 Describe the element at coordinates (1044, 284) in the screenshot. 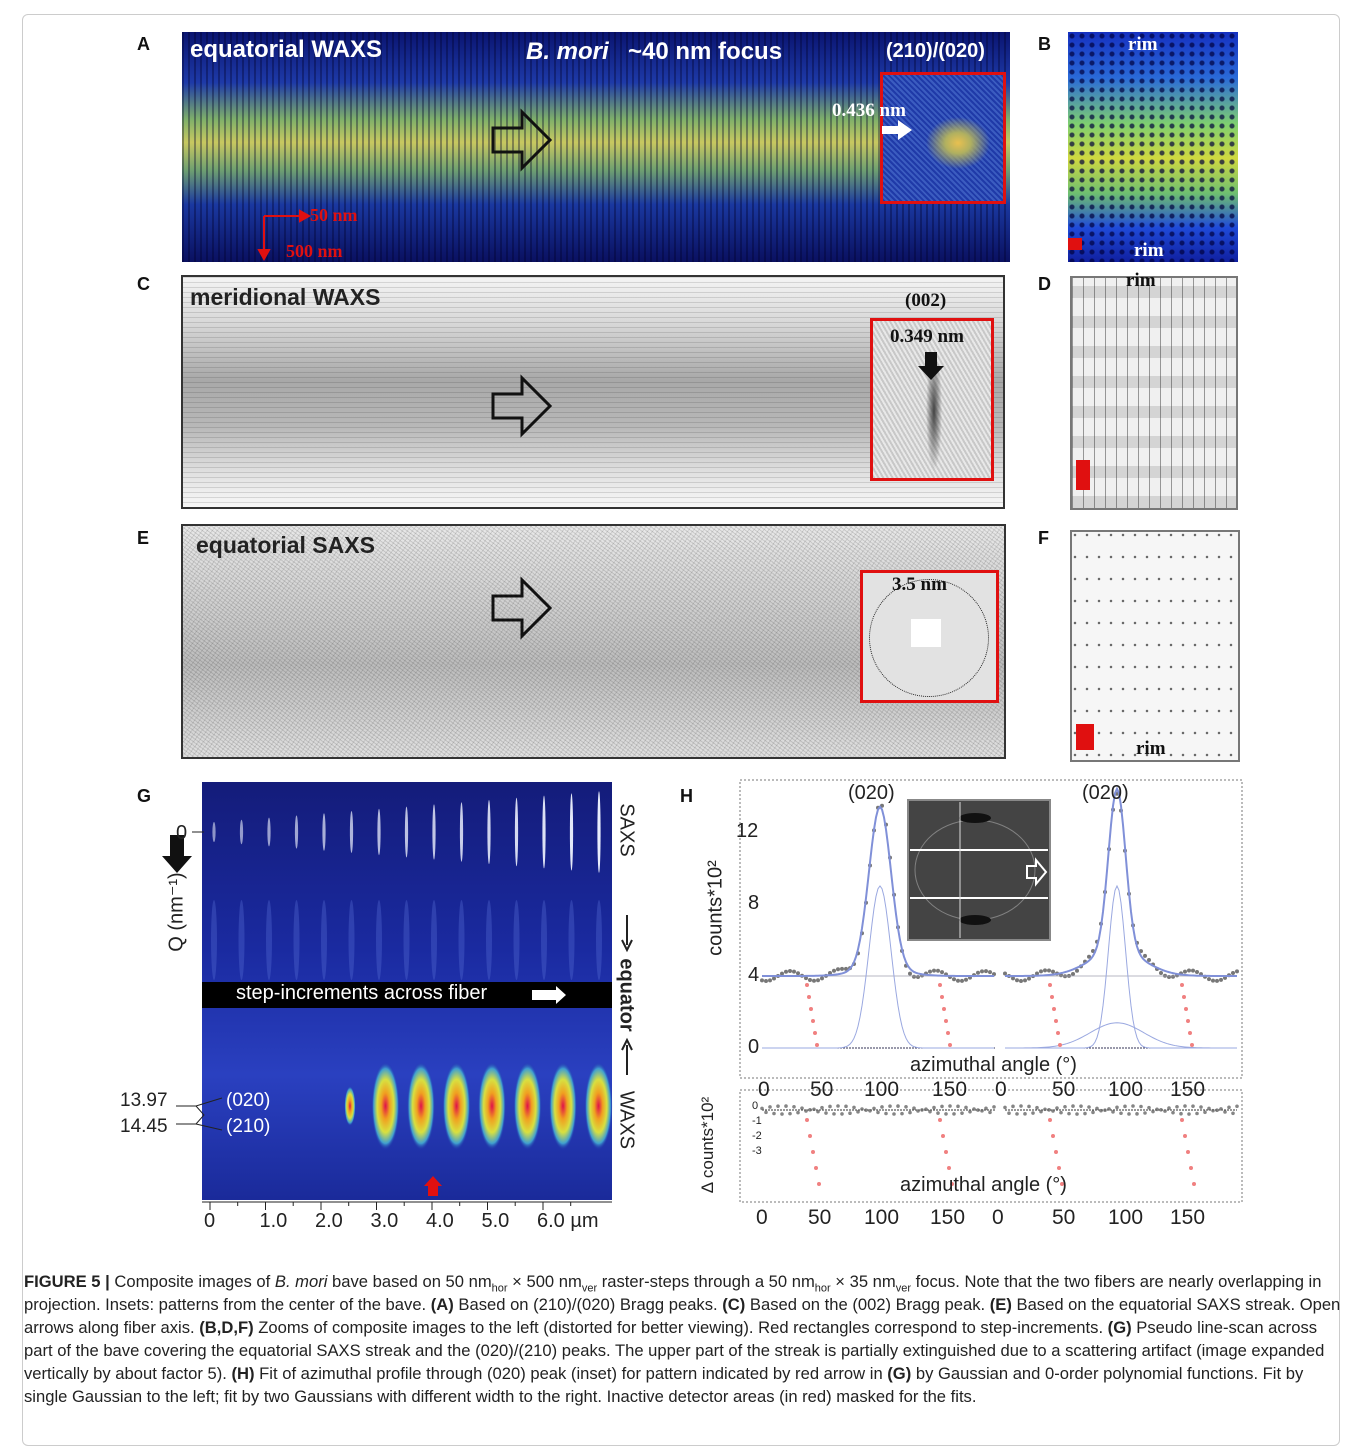

I see `panel-label: D` at that location.